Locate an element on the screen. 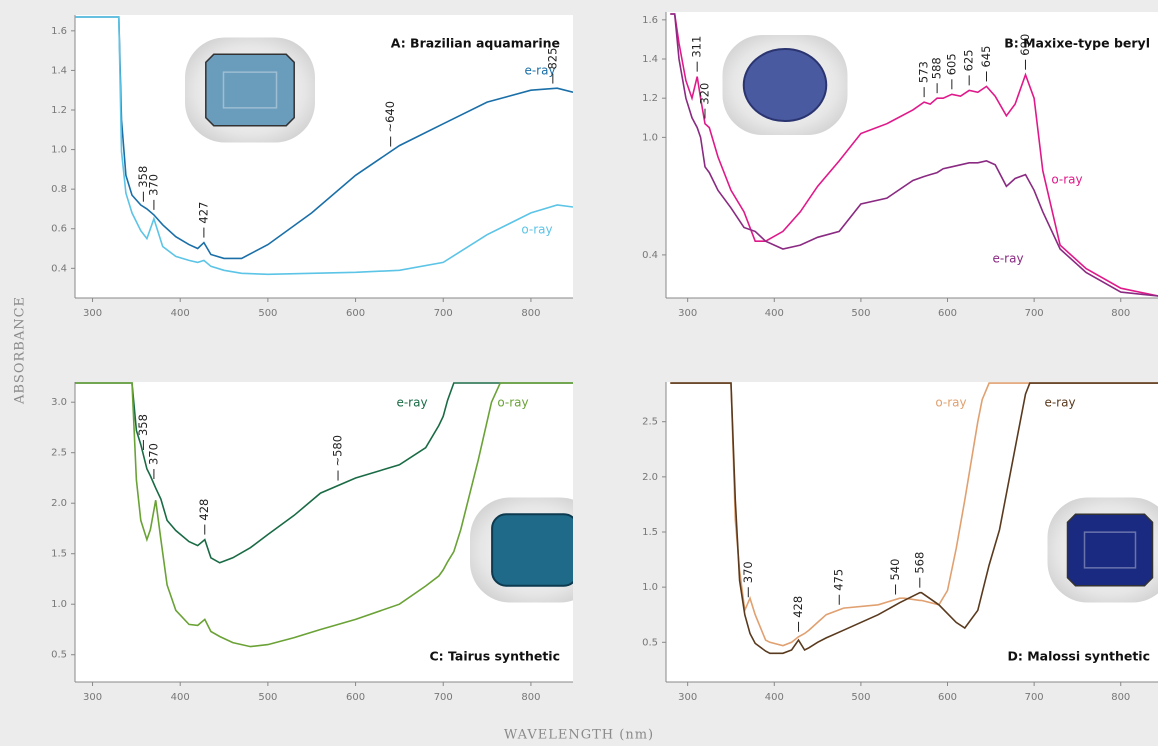 The height and width of the screenshot is (746, 1158). panel-title: B: Maxixe-type beryl is located at coordinates (1077, 43).